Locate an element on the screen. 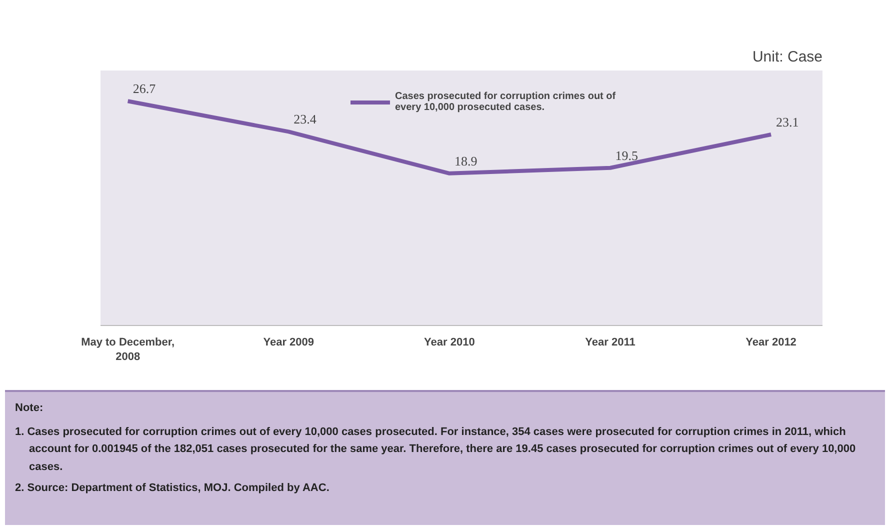  data-label: 23.4 is located at coordinates (305, 119).